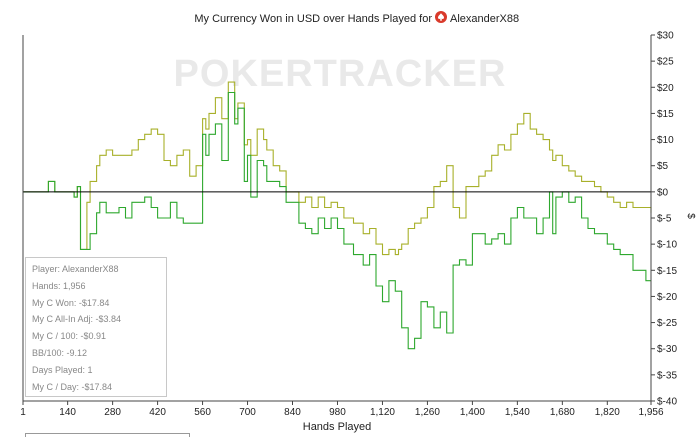 The width and height of the screenshot is (700, 437). I want to click on x-tick-label: 280, so click(112, 412).